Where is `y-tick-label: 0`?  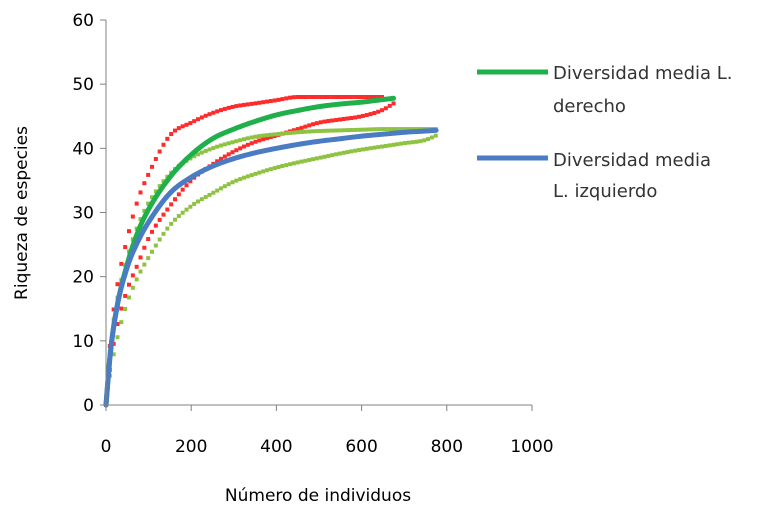 y-tick-label: 0 is located at coordinates (88, 406).